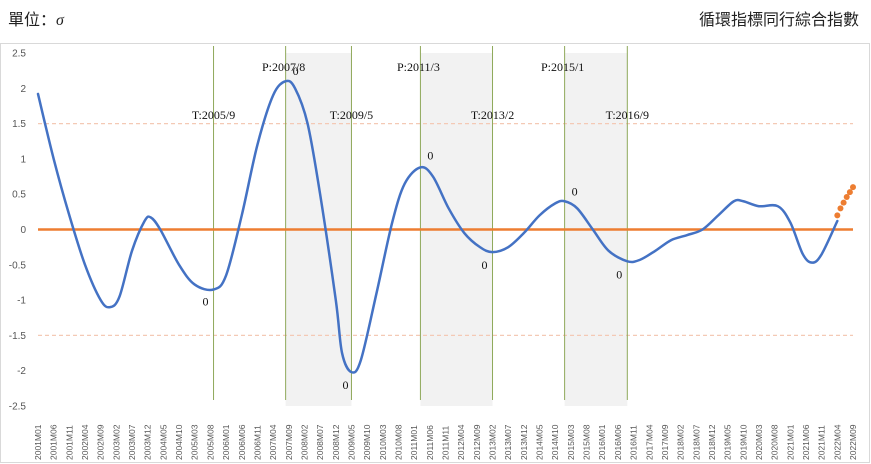 The height and width of the screenshot is (464, 871). I want to click on y-tick-label: 2.5, so click(19, 54).